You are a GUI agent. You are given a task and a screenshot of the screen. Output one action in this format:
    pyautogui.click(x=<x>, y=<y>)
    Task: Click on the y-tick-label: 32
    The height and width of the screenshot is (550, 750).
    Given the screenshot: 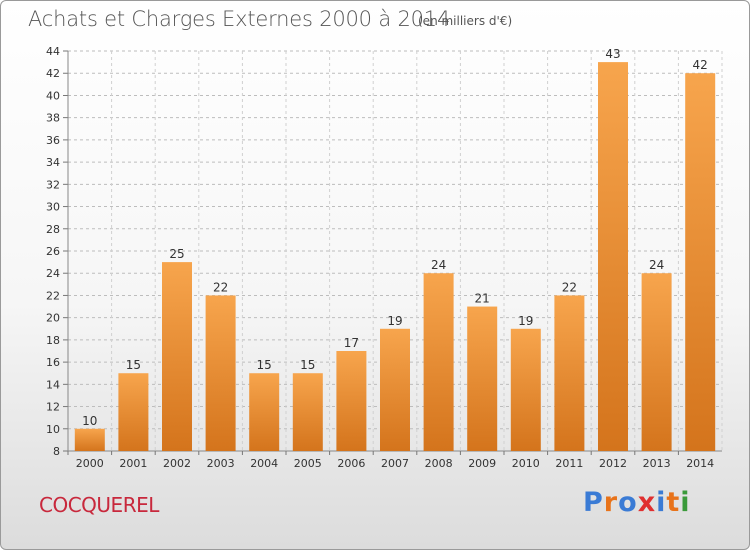 What is the action you would take?
    pyautogui.click(x=53, y=184)
    